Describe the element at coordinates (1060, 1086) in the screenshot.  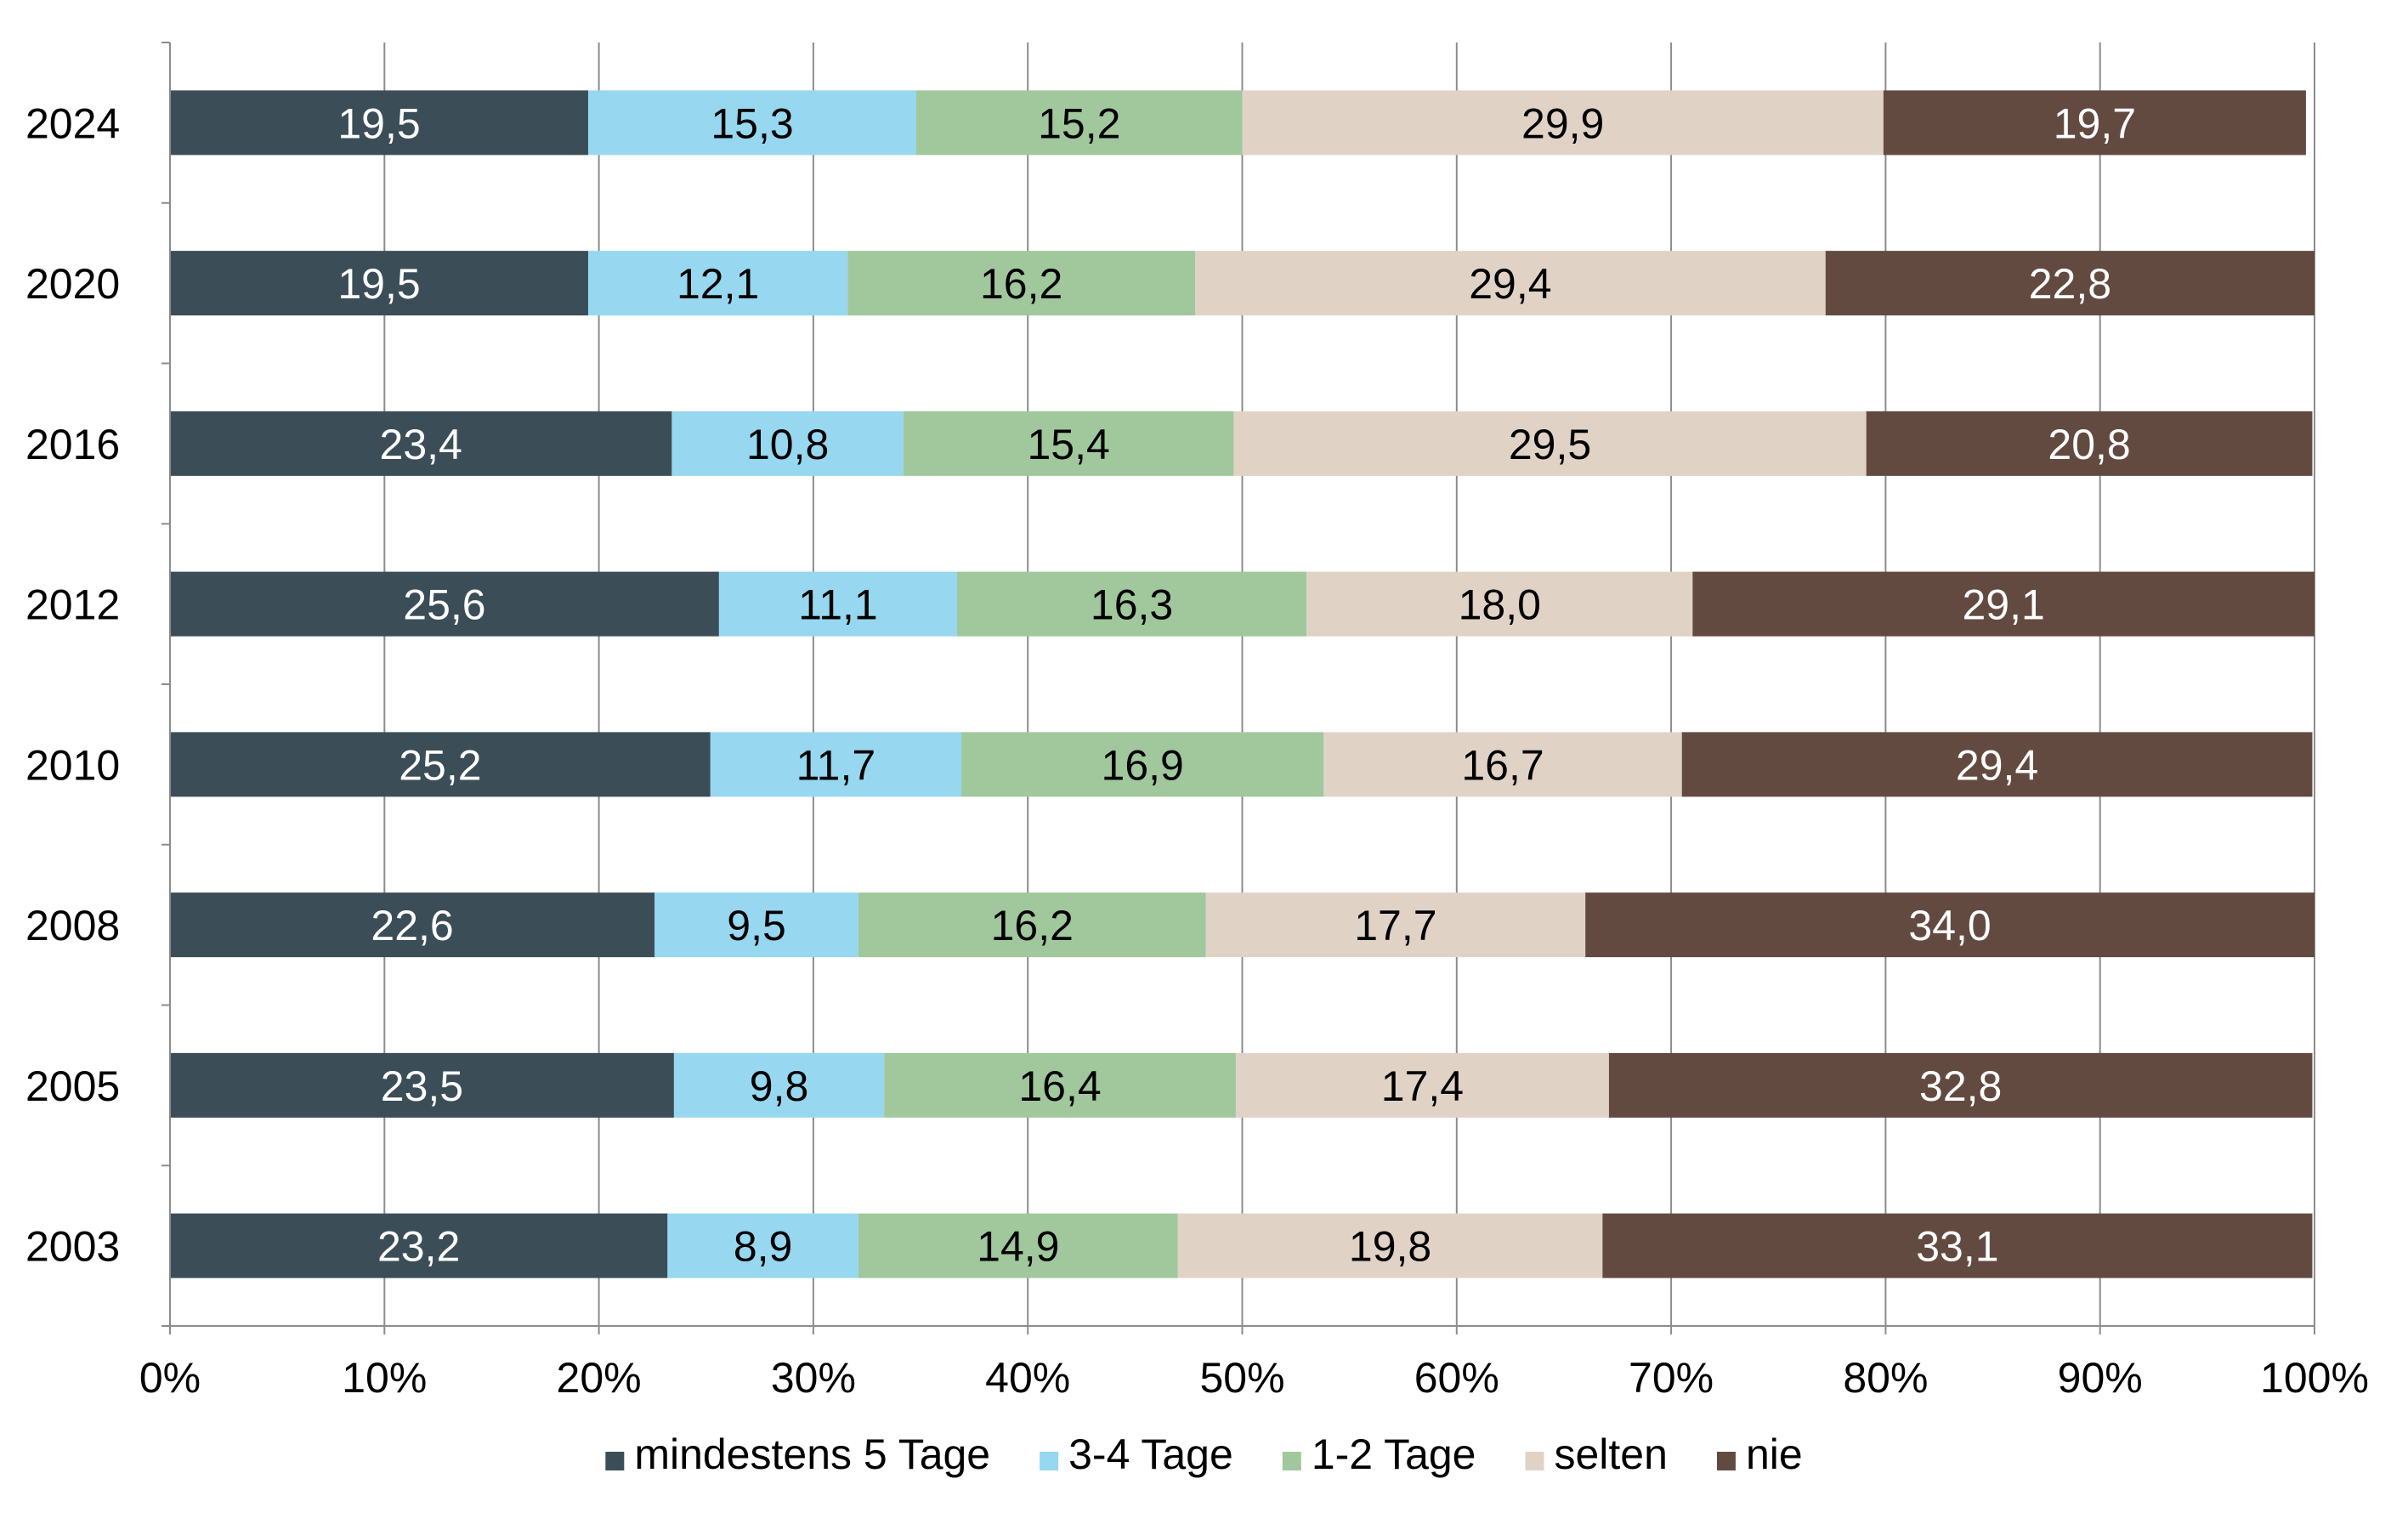
I see `data-label: 16,4` at that location.